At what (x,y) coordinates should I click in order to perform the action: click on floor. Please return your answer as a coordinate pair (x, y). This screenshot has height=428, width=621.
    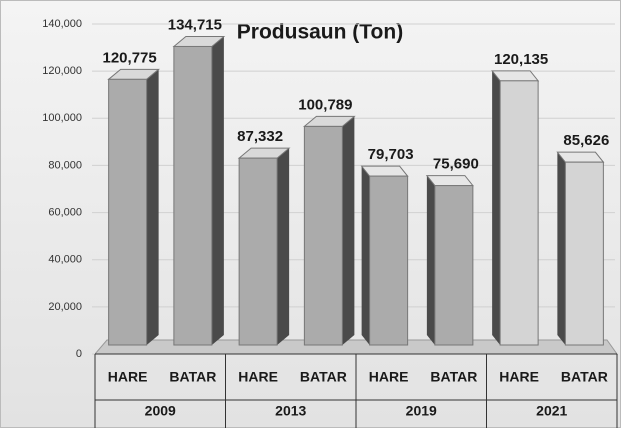
    Looking at the image, I should click on (355, 347).